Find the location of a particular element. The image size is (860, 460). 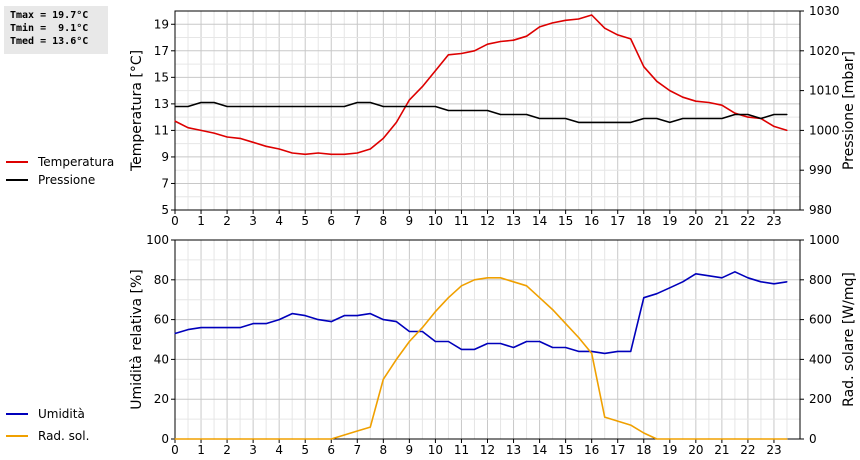

x-tick-label: 16 is located at coordinates (591, 221).